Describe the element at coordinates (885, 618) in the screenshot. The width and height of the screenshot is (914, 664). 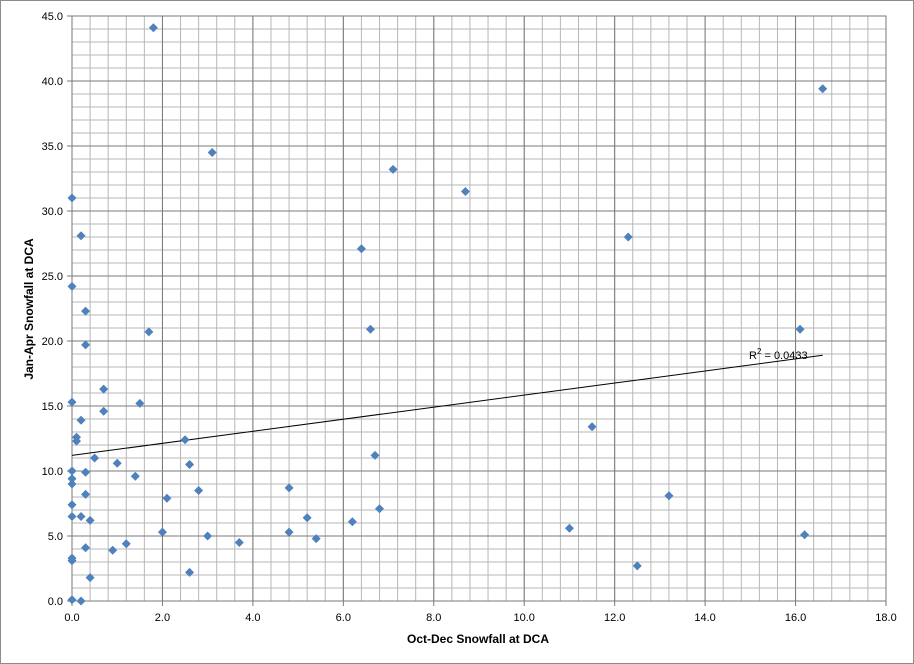
I see `x-tick-label: 18.0` at that location.